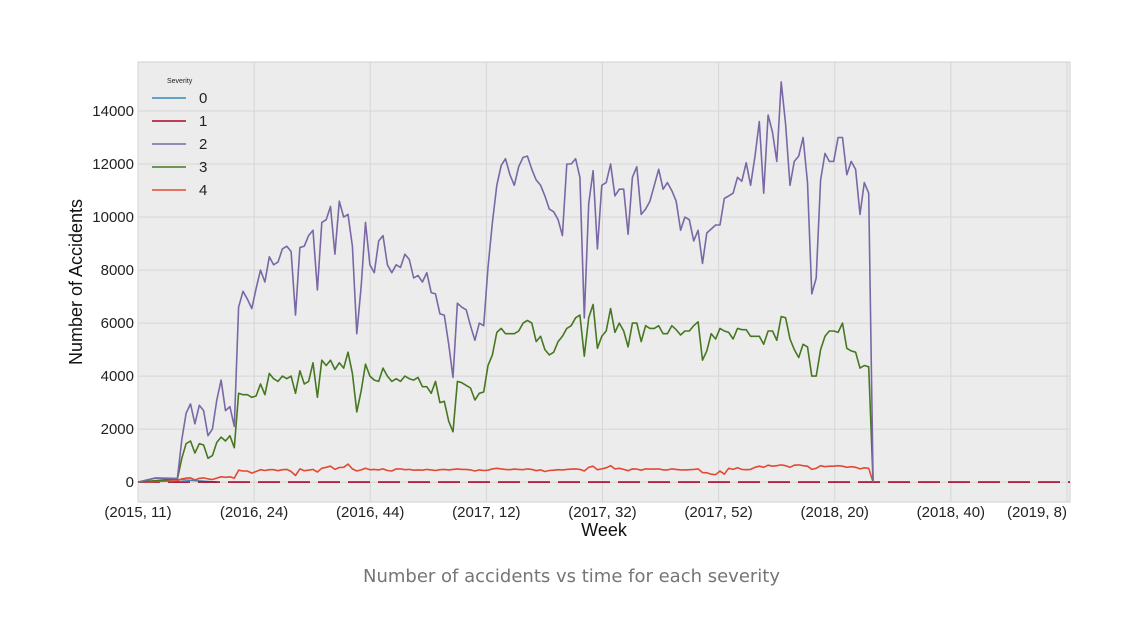 The height and width of the screenshot is (625, 1143). I want to click on legend-title: Severity, so click(180, 81).